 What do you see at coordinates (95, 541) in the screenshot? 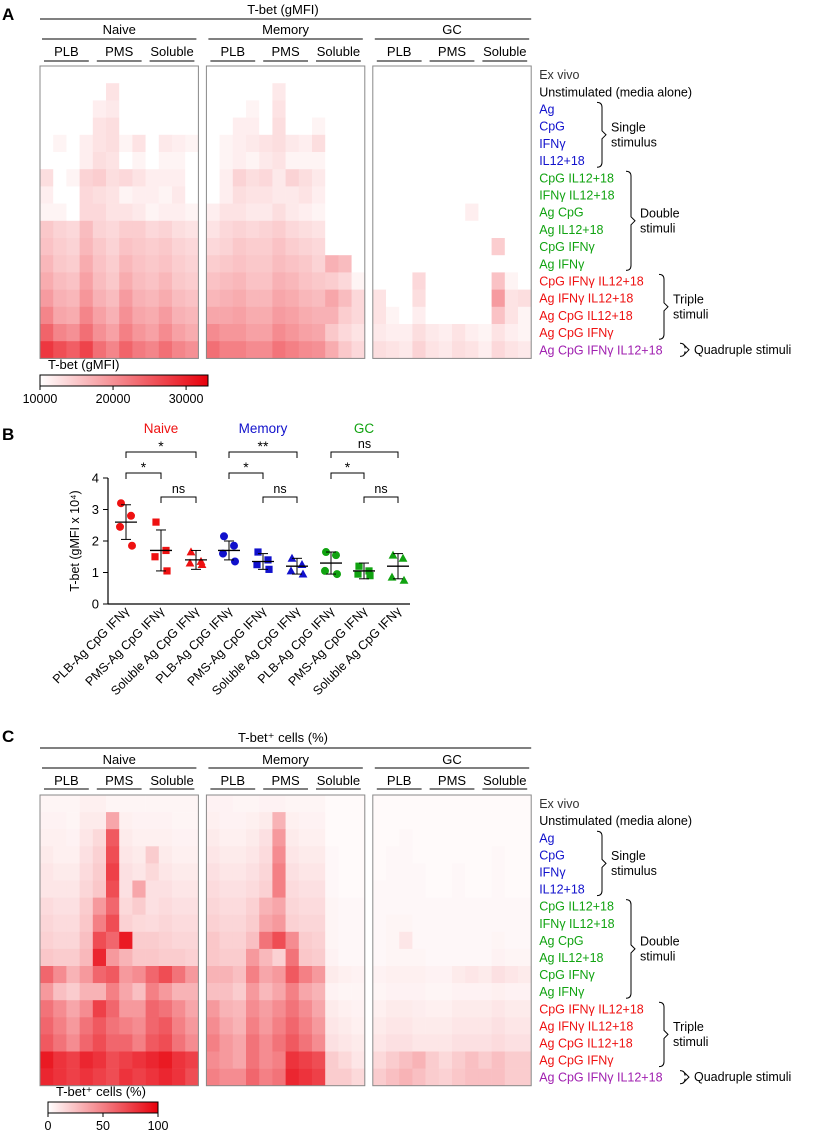
I see `y-tick-label: 2` at bounding box center [95, 541].